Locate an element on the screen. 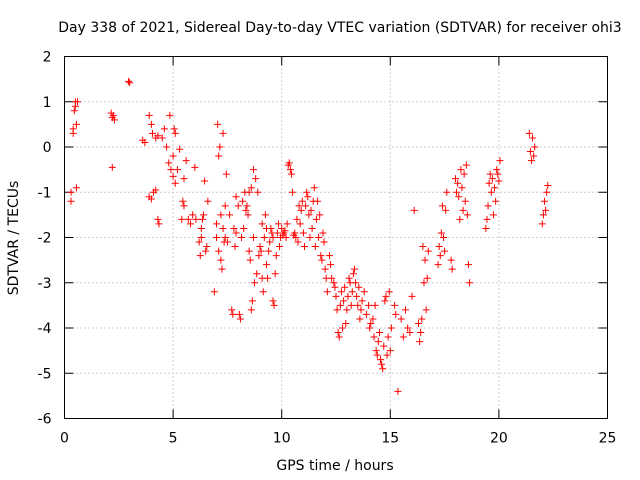 The width and height of the screenshot is (640, 480). y-tick-label: 0 is located at coordinates (47, 148).